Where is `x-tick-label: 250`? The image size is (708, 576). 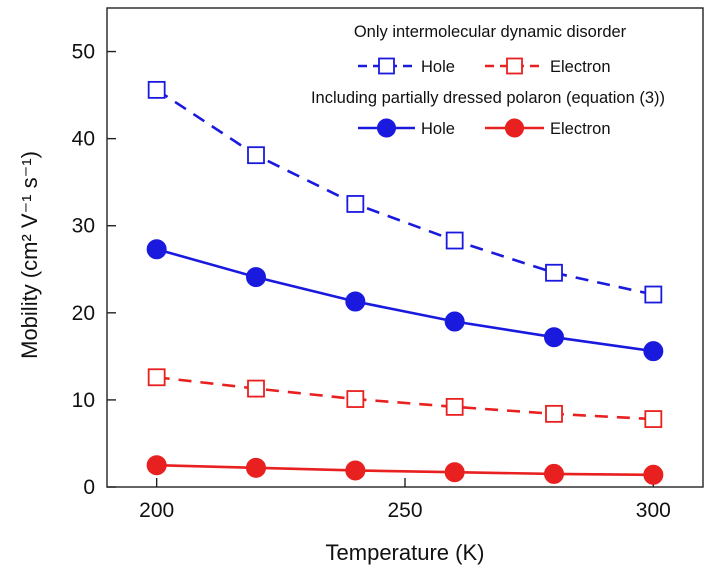
x-tick-label: 250 is located at coordinates (404, 510).